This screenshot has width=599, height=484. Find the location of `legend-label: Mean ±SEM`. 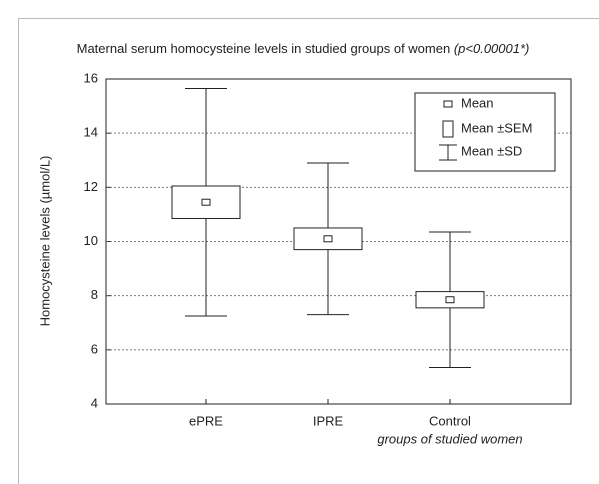

legend-label: Mean ±SEM is located at coordinates (496, 127).